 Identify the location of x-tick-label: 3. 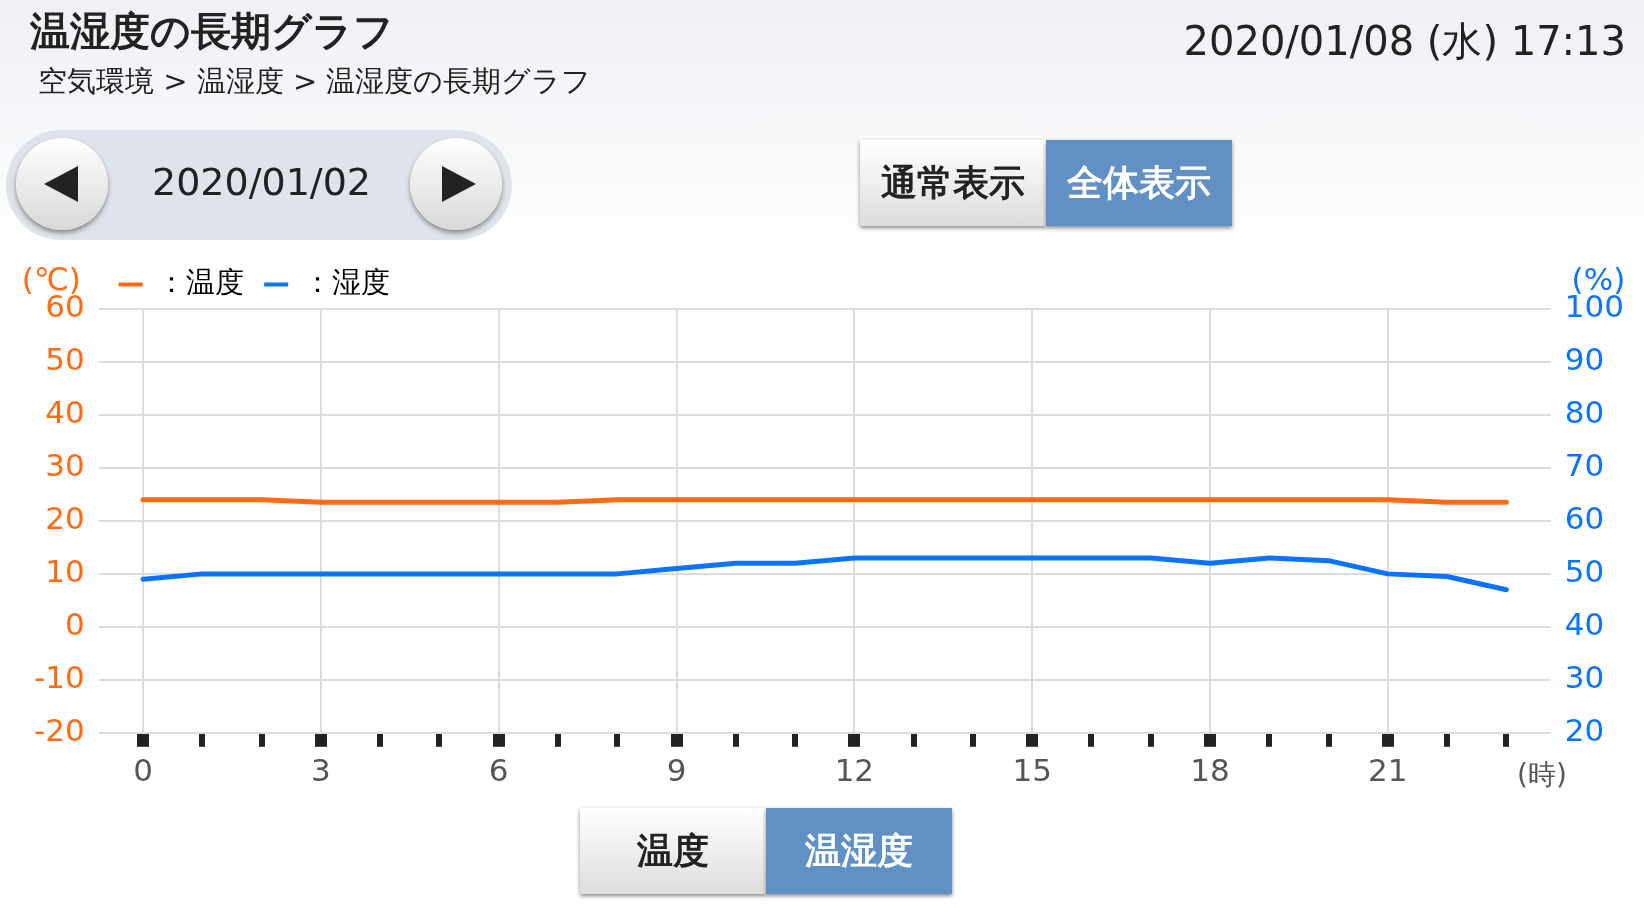
(321, 770).